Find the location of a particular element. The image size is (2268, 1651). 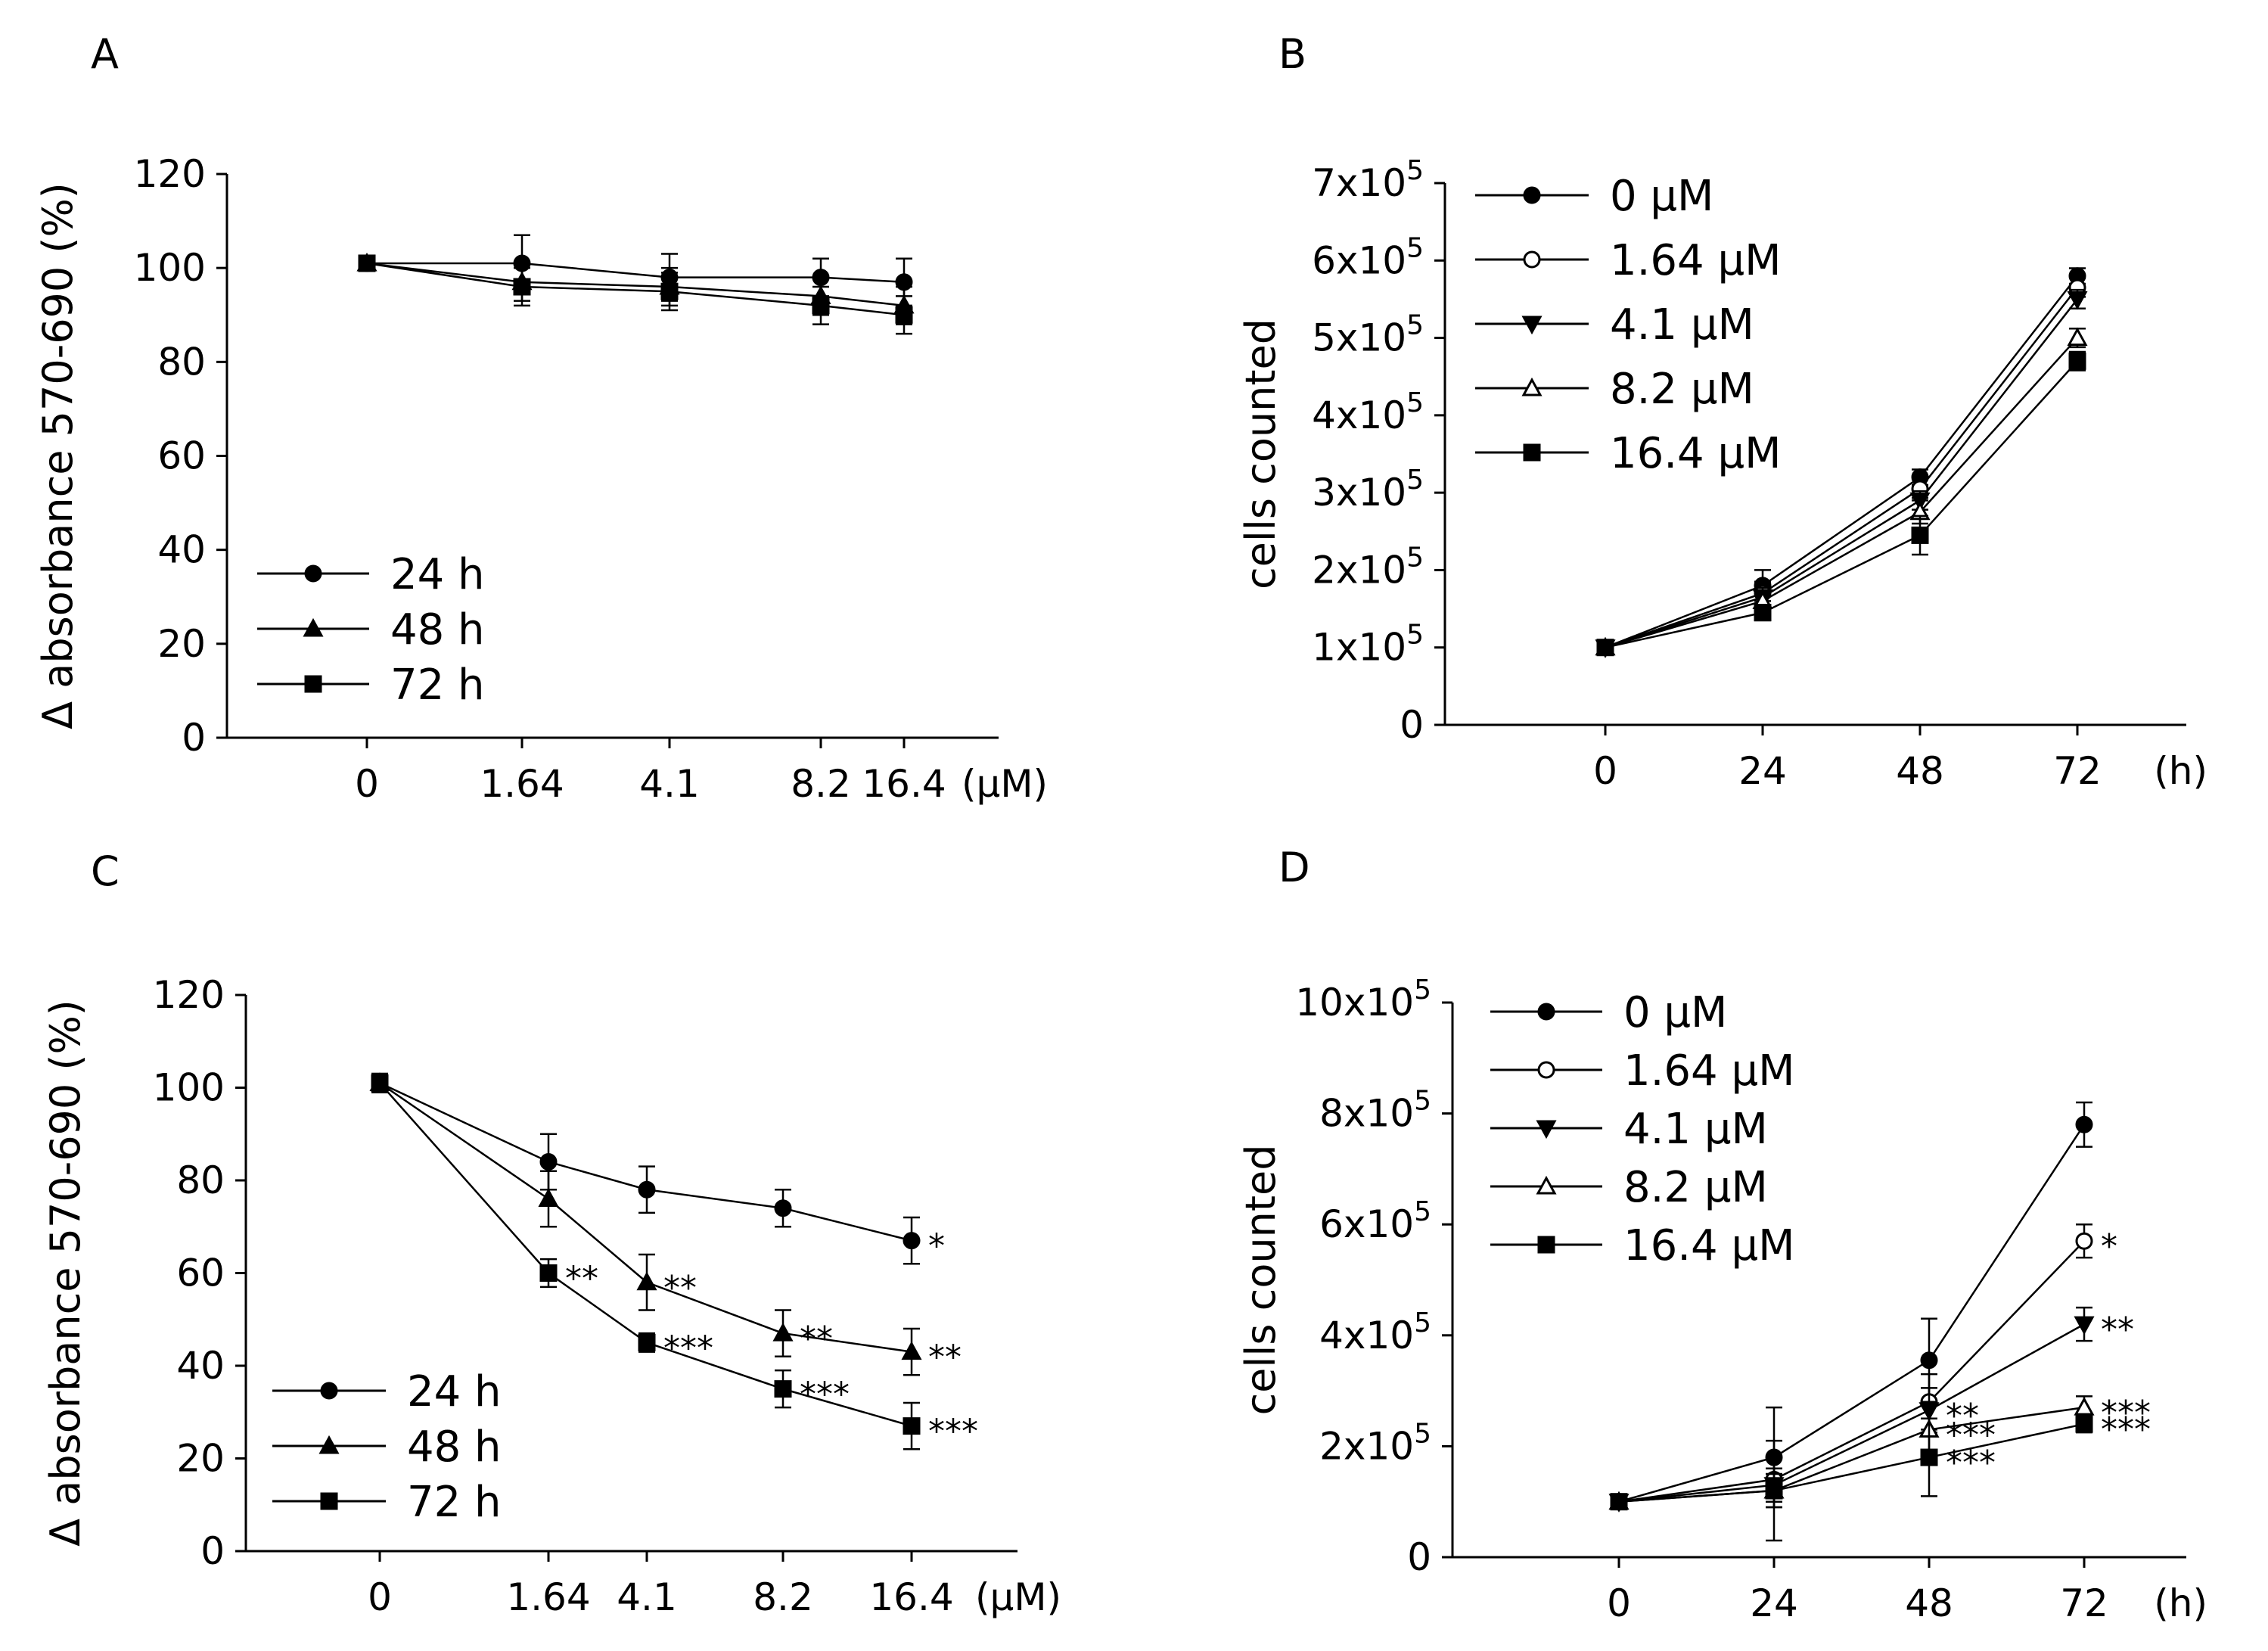

y-tick-label: 7x10⁵ is located at coordinates (1368, 180).